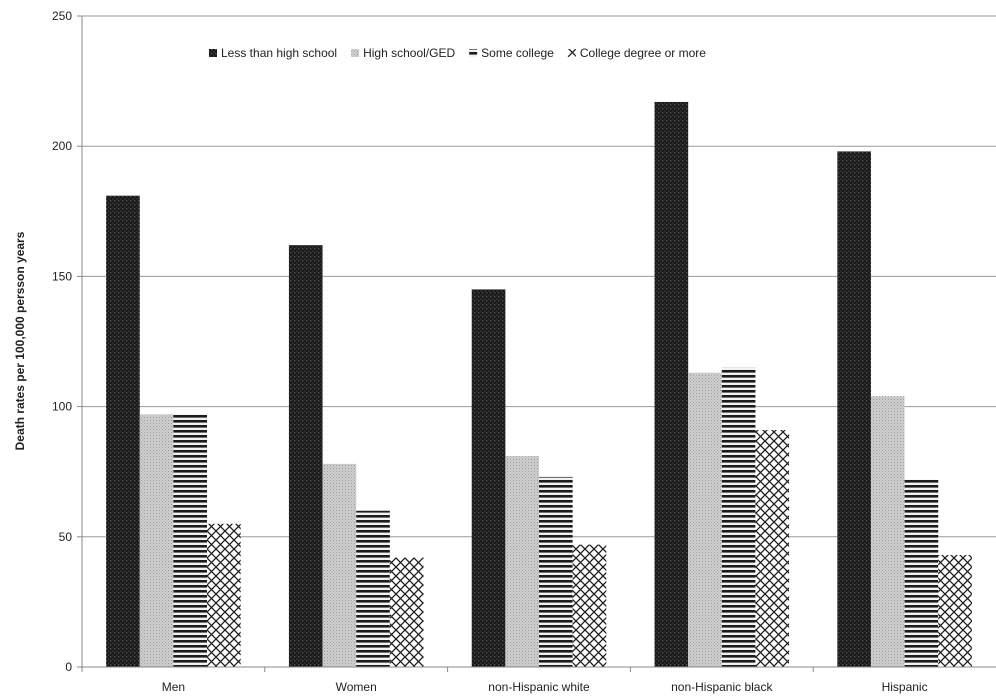  I want to click on legend-label: Some college, so click(517, 53).